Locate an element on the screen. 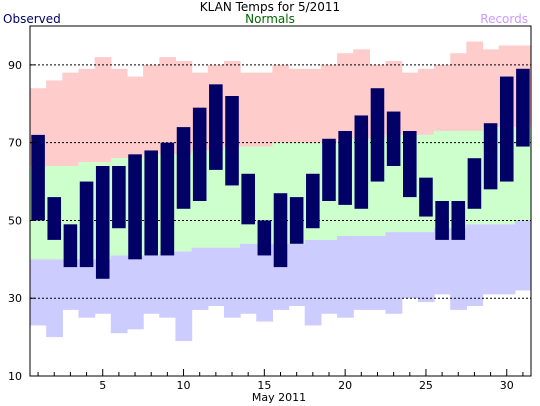 The image size is (540, 406). y-tick-label-90: 90 is located at coordinates (15, 65).